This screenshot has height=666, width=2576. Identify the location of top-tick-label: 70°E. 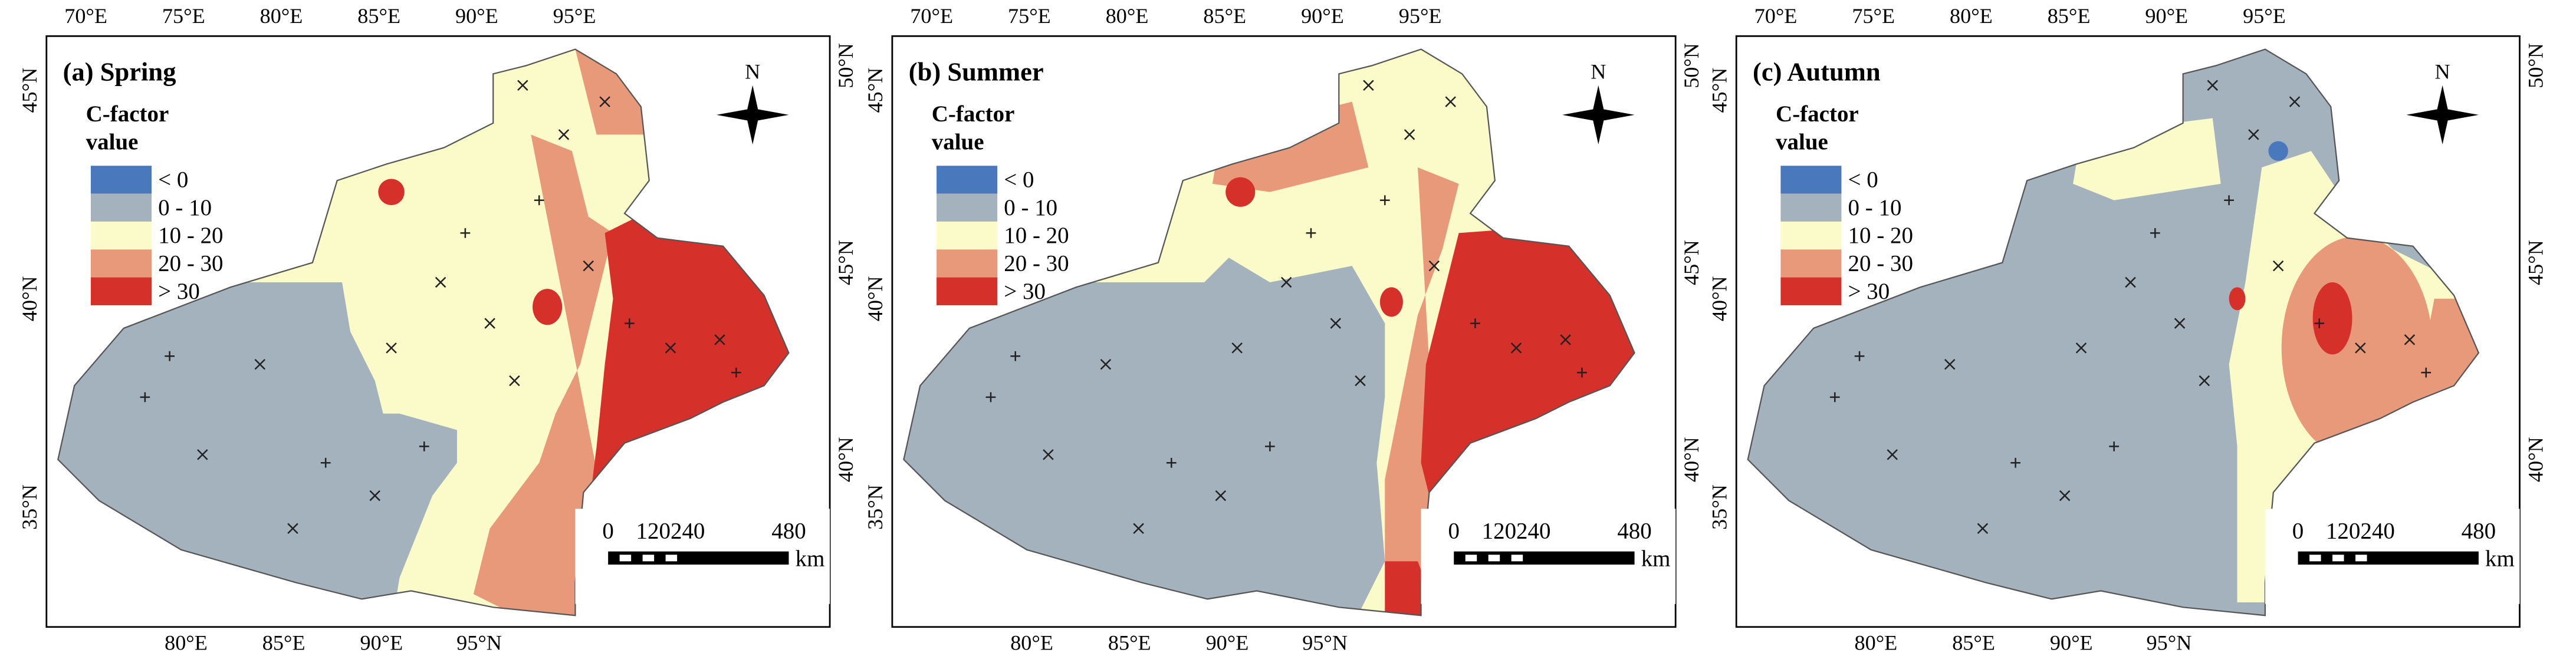
(931, 16).